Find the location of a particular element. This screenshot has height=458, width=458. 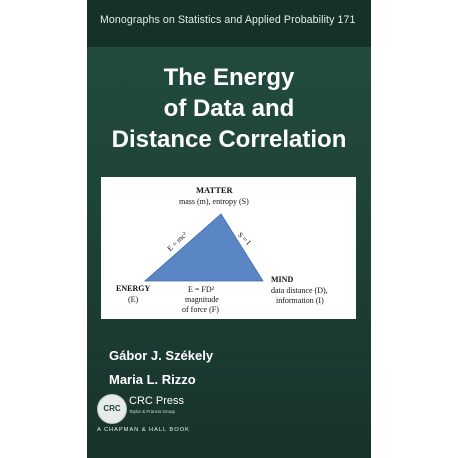

author-2: Maria L. Rizzo is located at coordinates (152, 379).